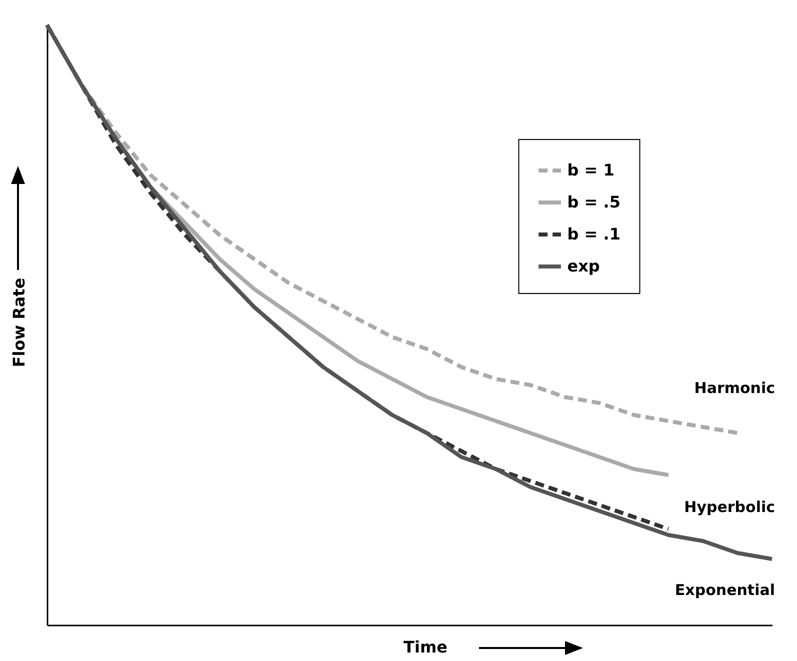  Describe the element at coordinates (583, 266) in the screenshot. I see `legend-label: exp` at that location.